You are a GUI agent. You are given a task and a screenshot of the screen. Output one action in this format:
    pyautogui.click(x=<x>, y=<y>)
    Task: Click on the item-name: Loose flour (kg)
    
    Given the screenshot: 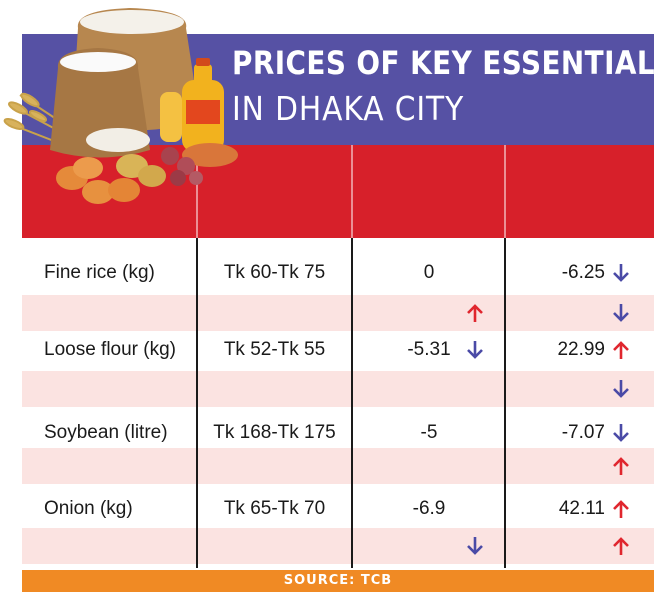 What is the action you would take?
    pyautogui.click(x=110, y=349)
    